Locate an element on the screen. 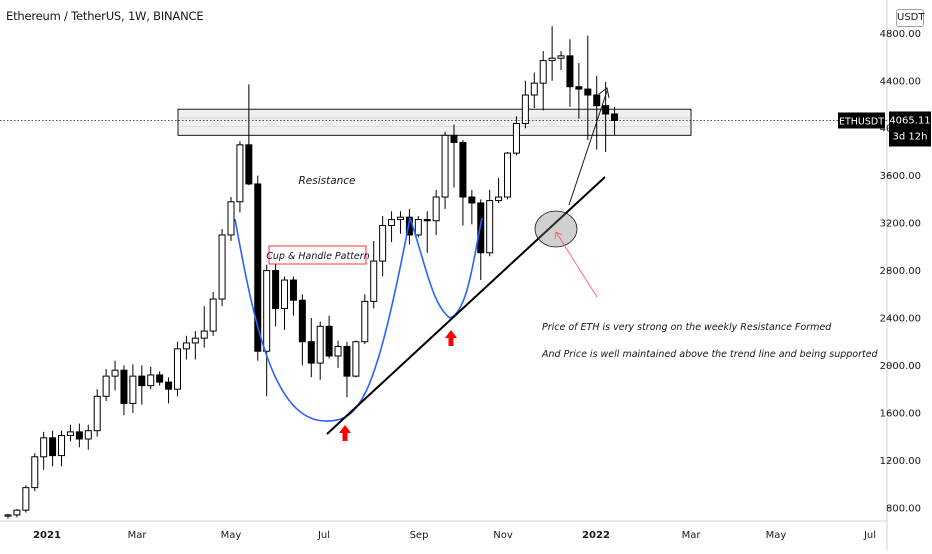 This screenshot has width=932, height=554. time-tick-label: Nov is located at coordinates (503, 535).